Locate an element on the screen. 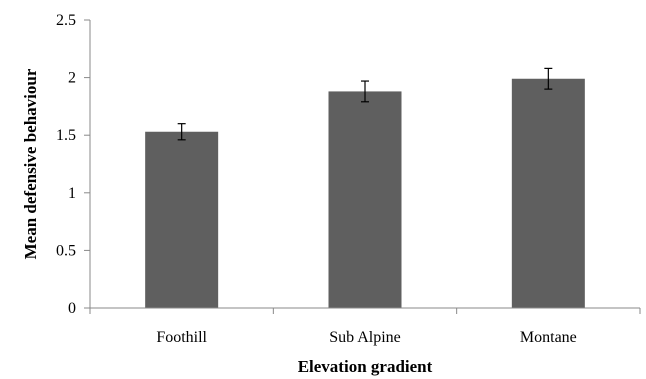 The image size is (646, 379). y-tick-label: 0.5 is located at coordinates (66, 250).